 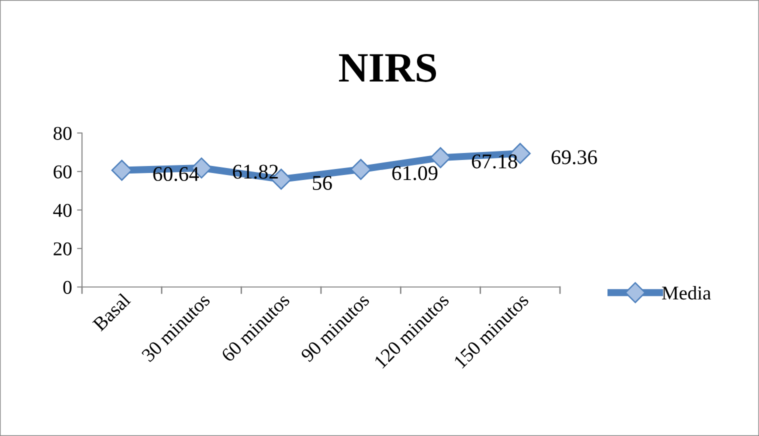 I want to click on y-tick-label: 40, so click(x=62, y=210).